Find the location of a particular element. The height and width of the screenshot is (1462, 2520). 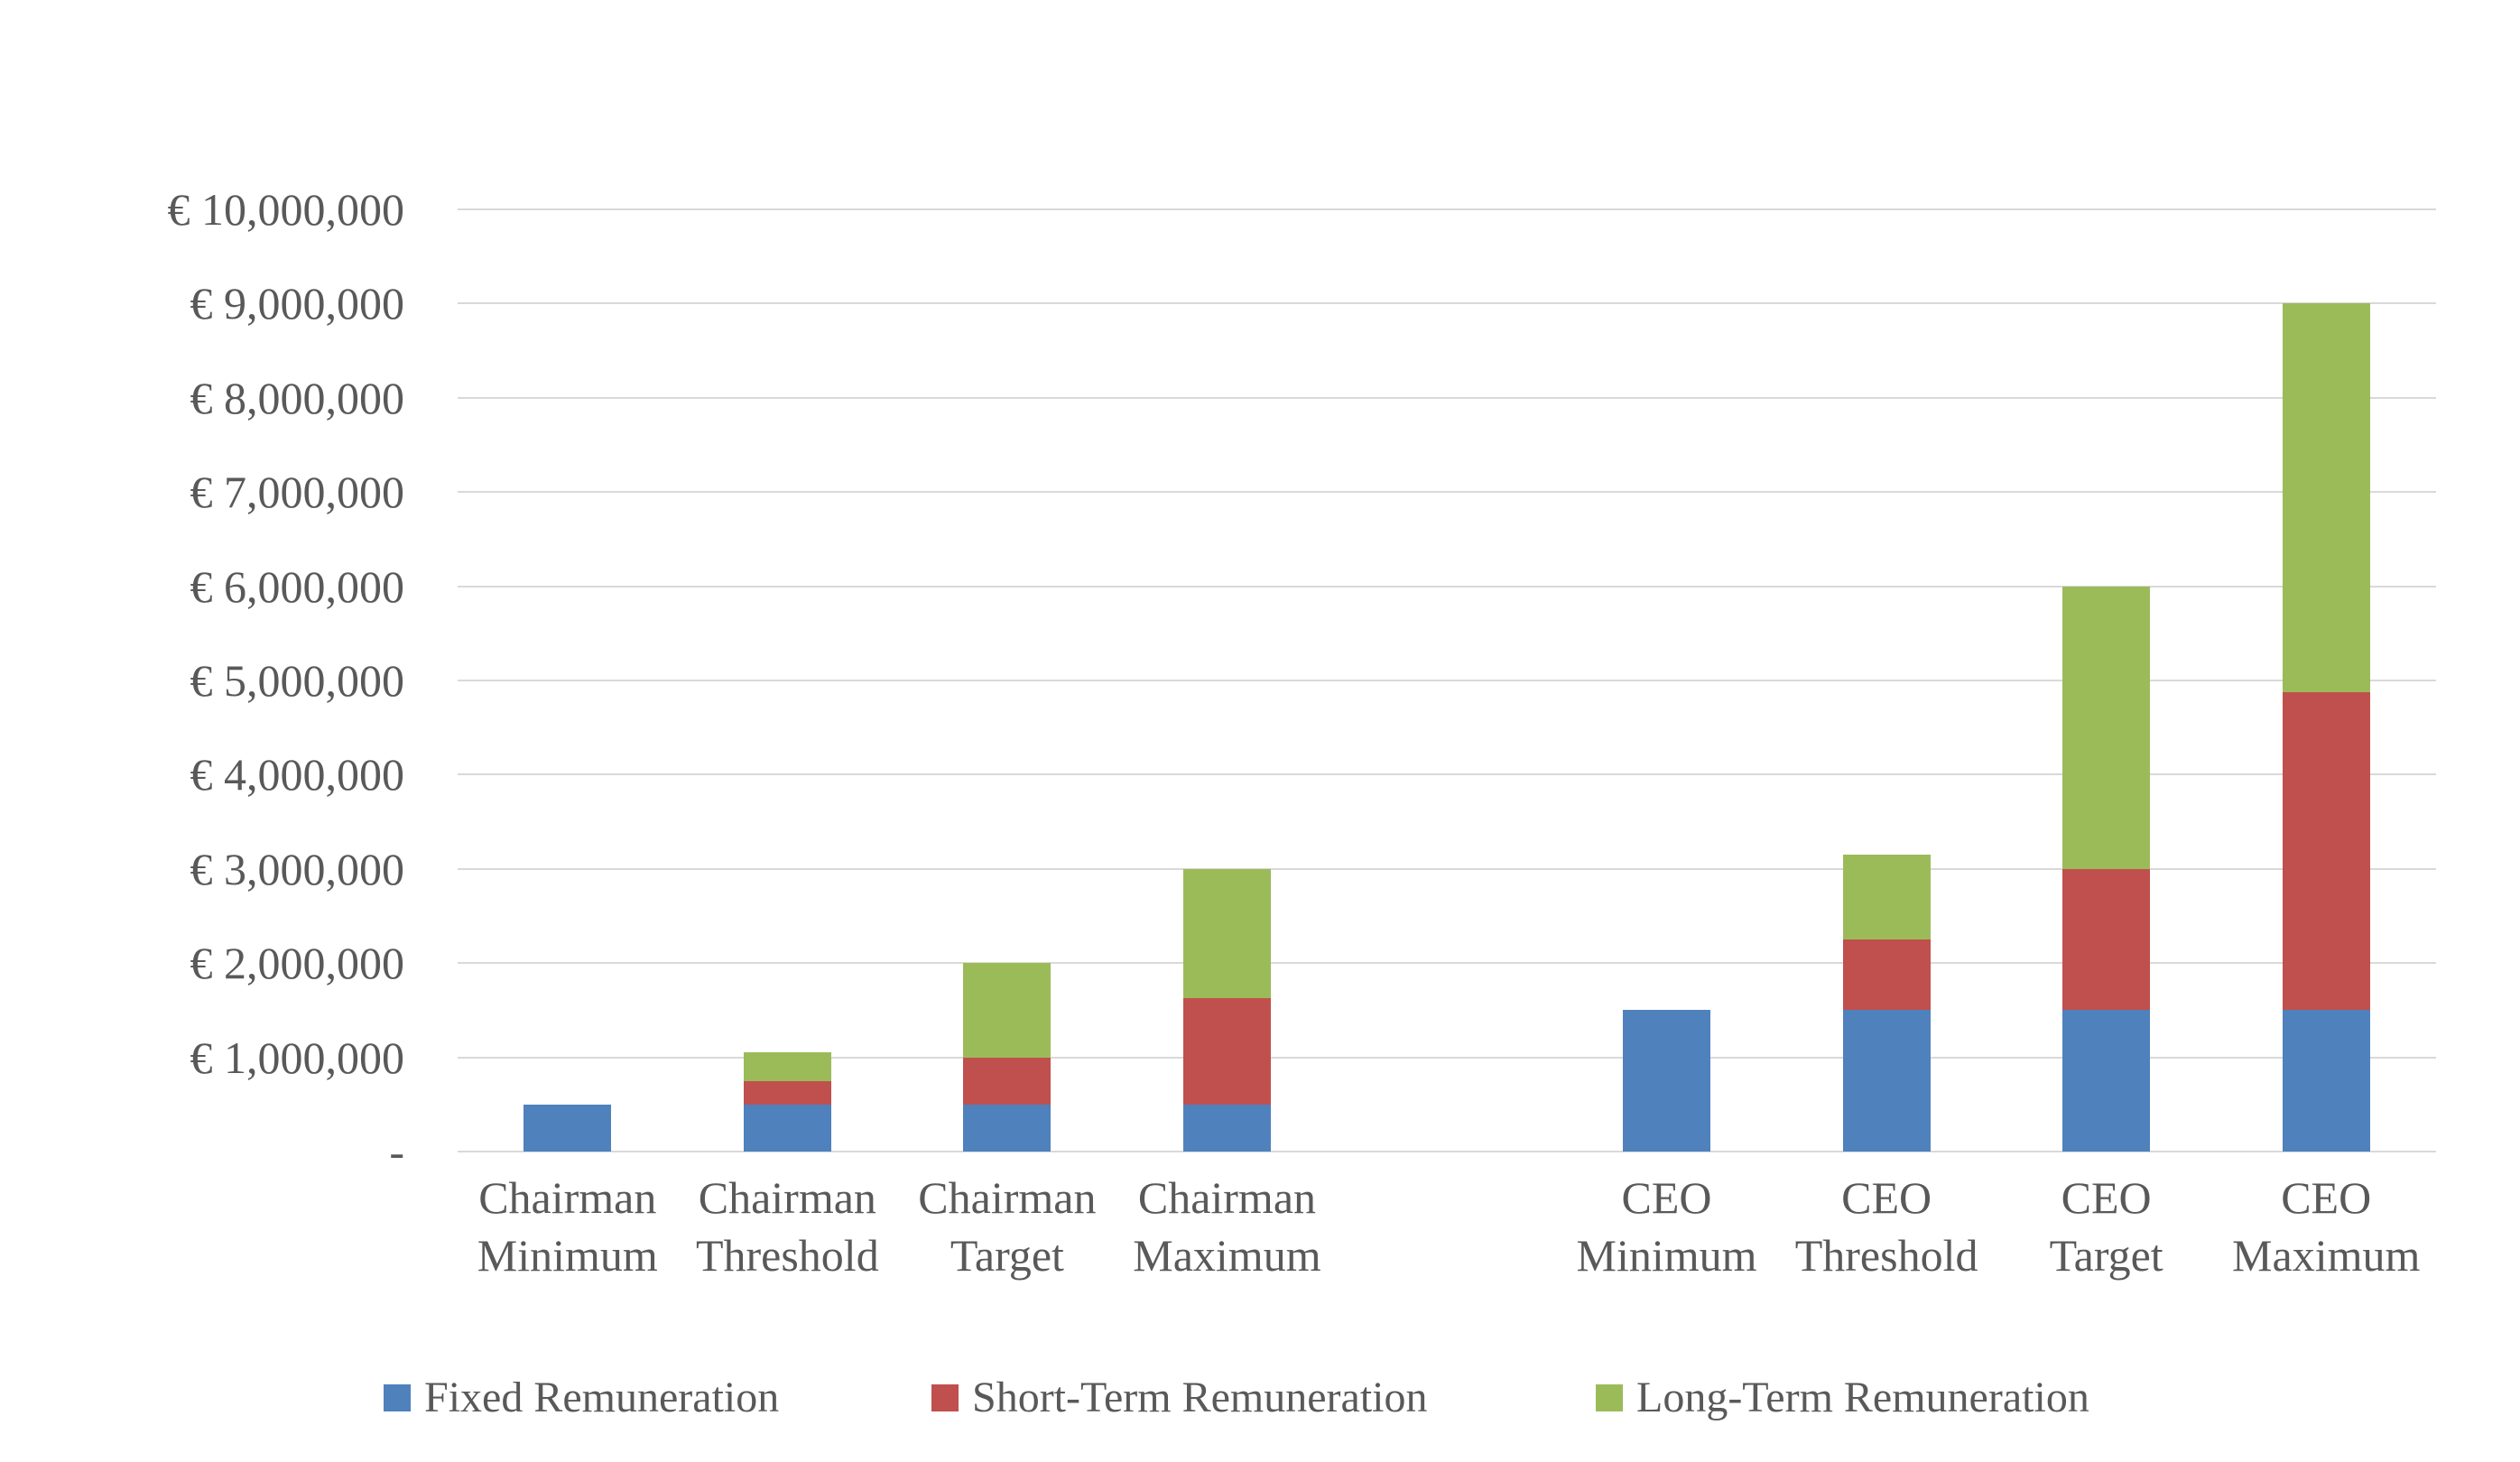

y-axis-tick-label: € 6,000,000 is located at coordinates (297, 586).